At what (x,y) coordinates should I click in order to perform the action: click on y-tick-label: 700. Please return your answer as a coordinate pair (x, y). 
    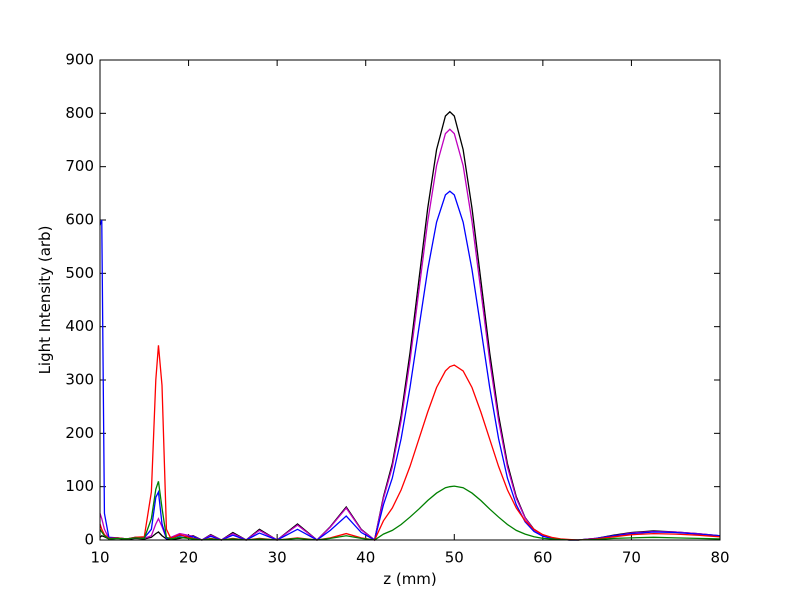
    Looking at the image, I should click on (79, 166).